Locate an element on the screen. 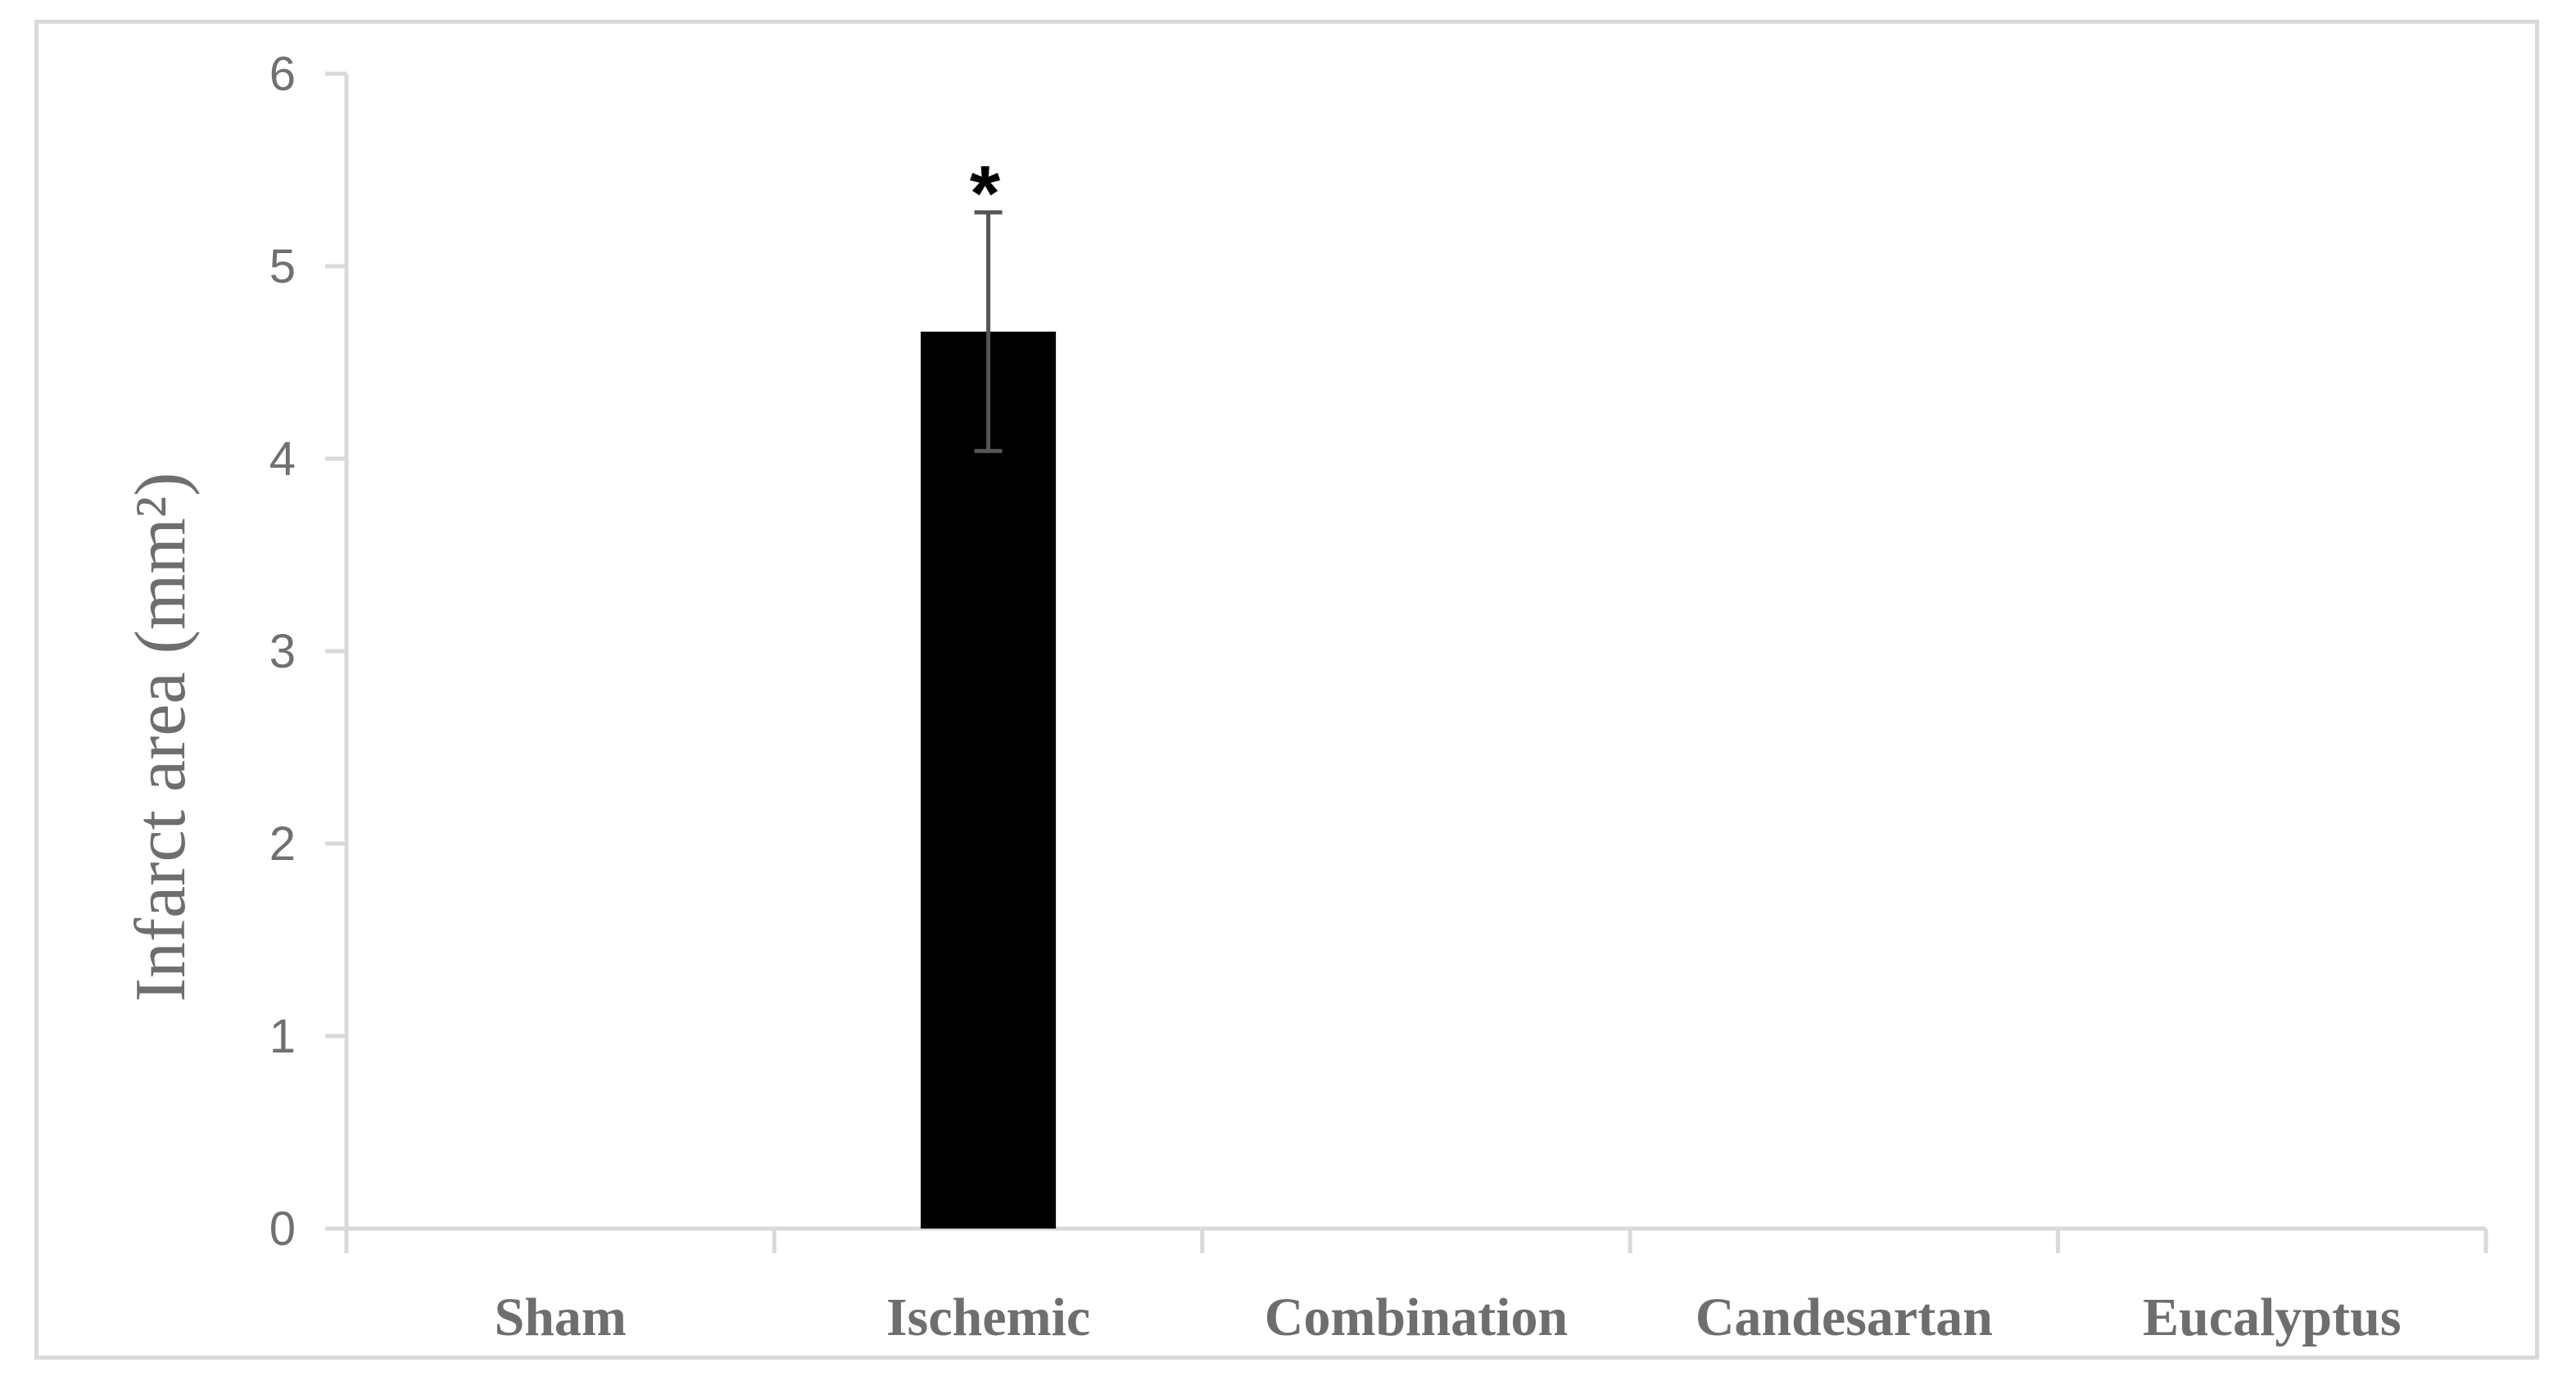  significance-marker: * is located at coordinates (985, 194).